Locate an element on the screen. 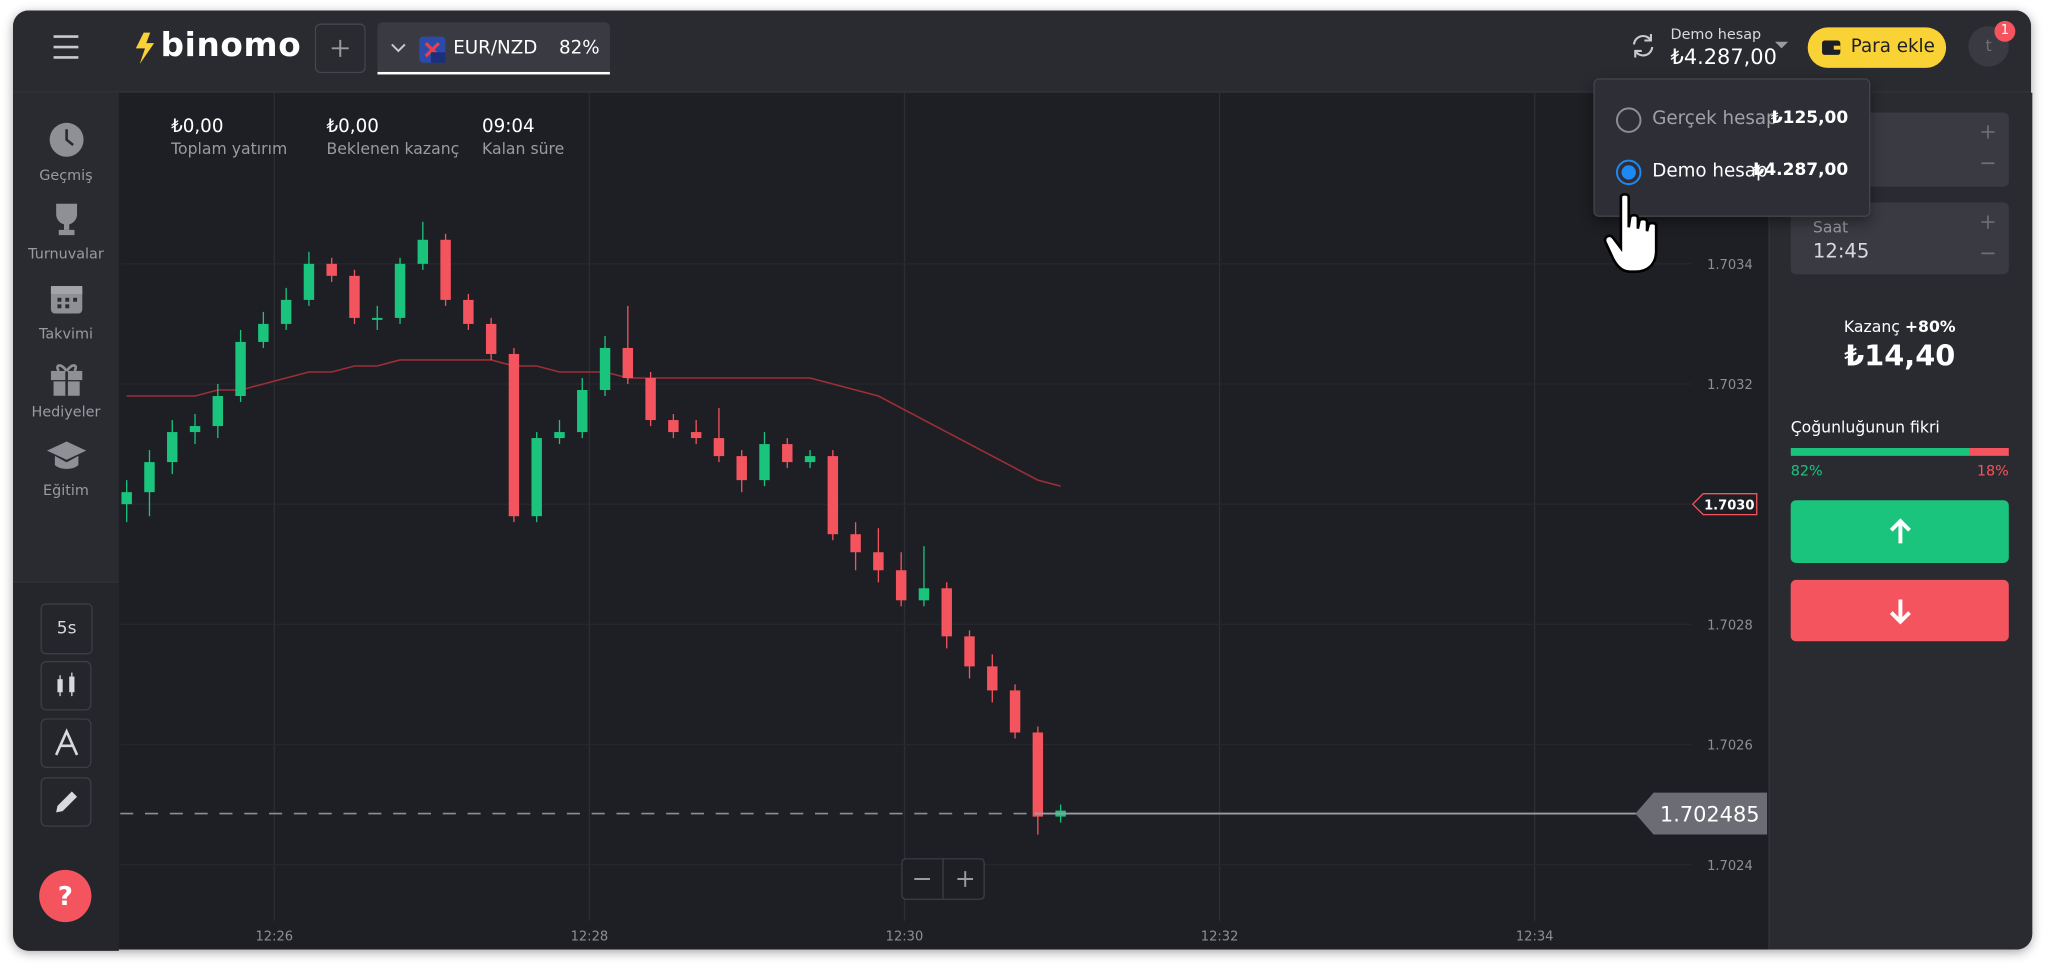 This screenshot has width=2048, height=971. add-asset-button is located at coordinates (340, 48).